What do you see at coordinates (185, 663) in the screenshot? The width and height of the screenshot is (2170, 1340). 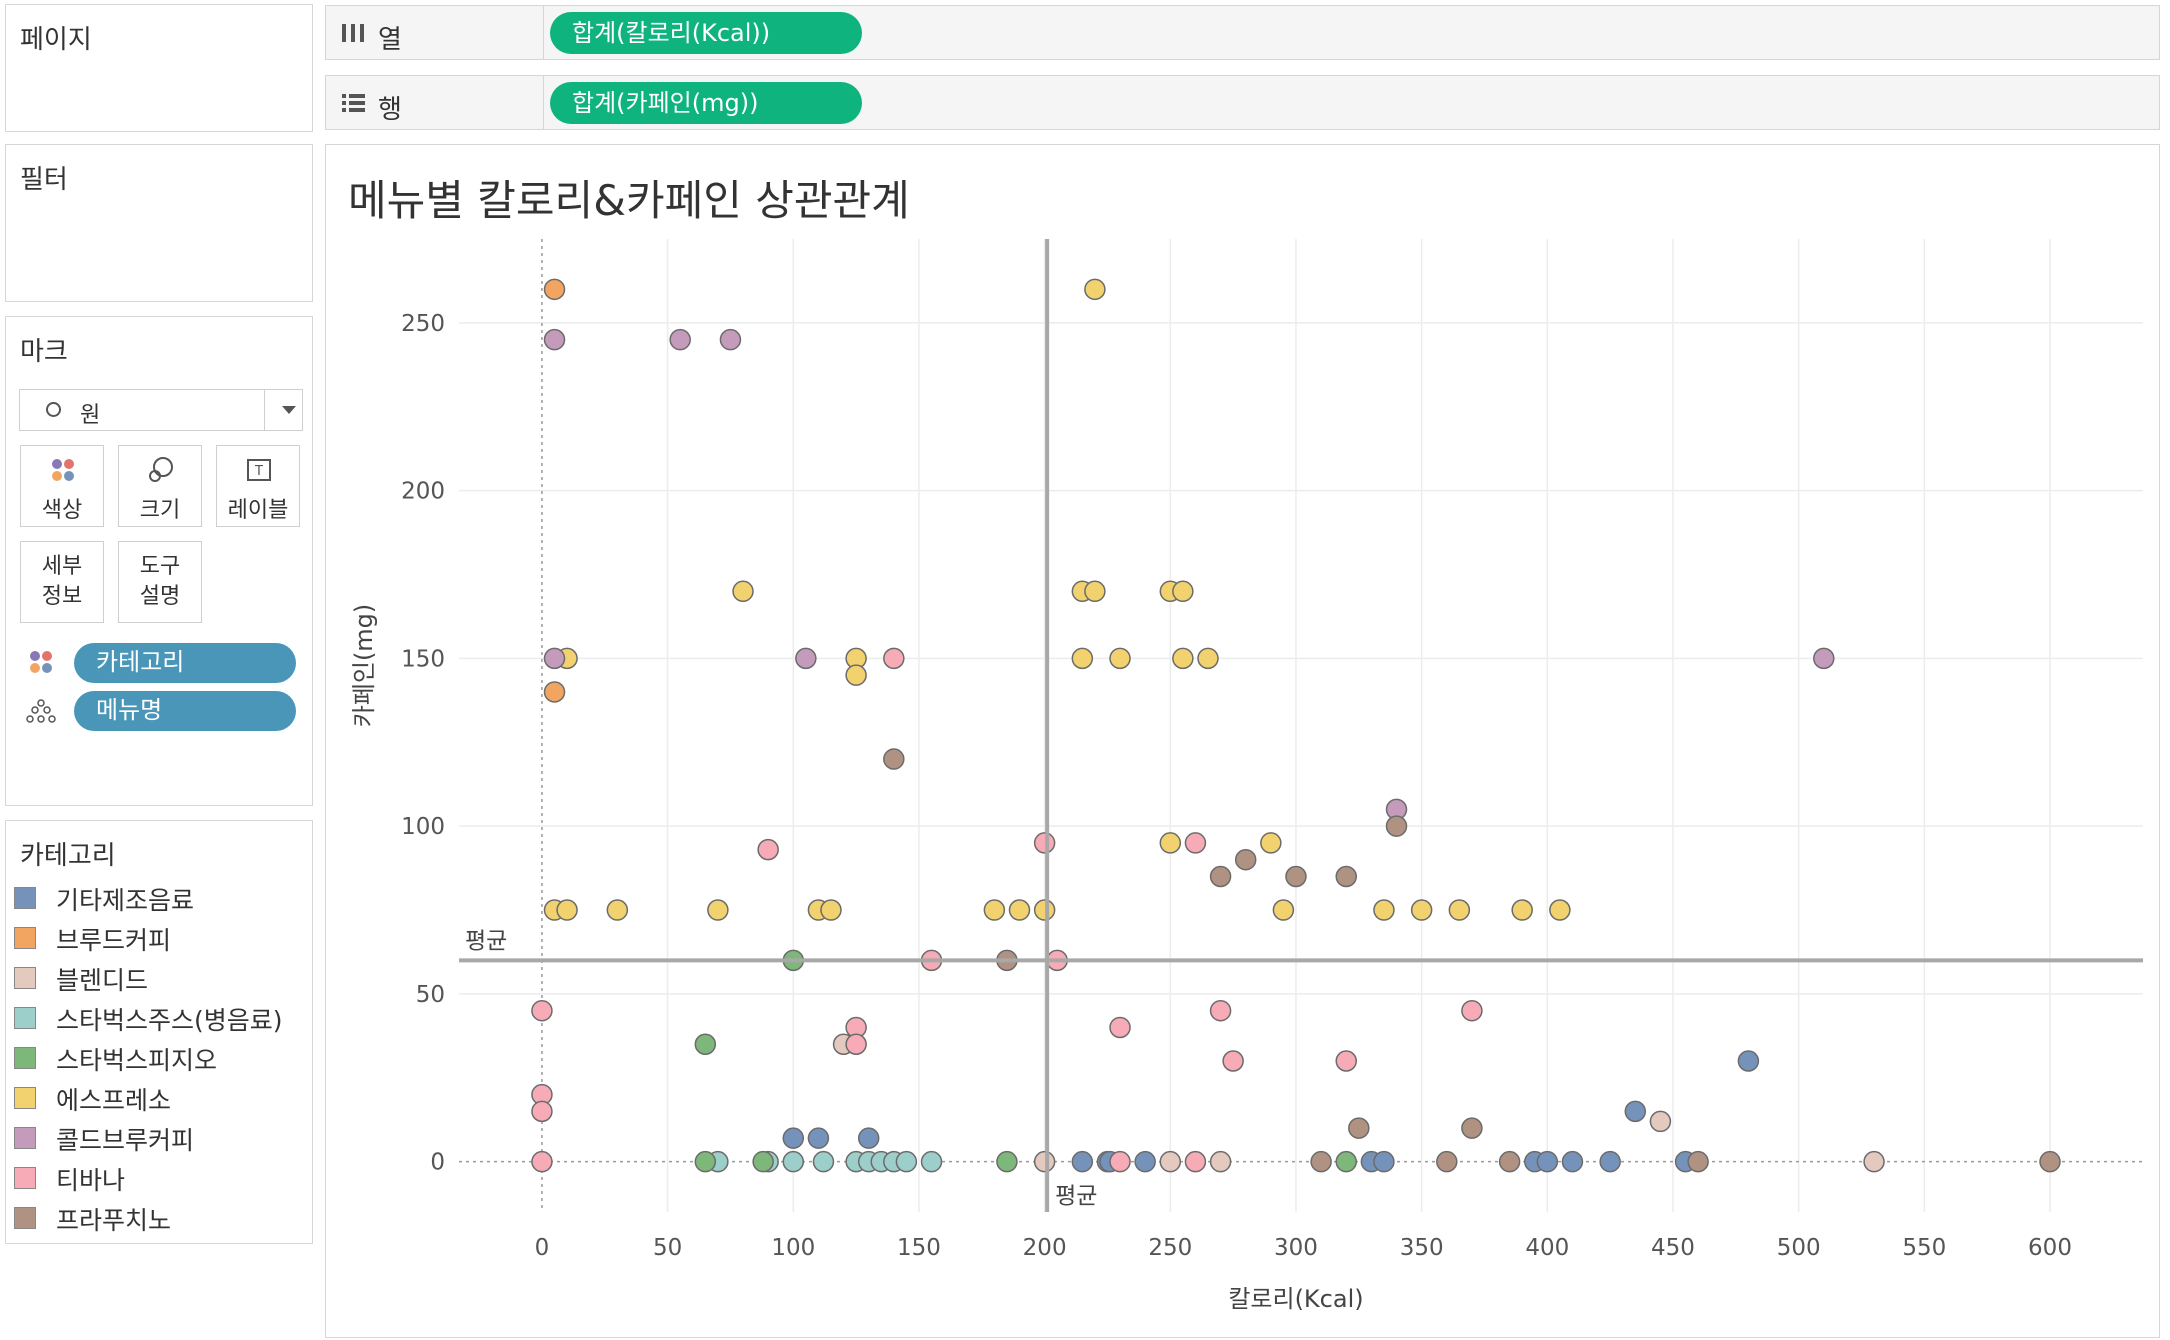 I see `category-color-pill: 카테고리` at bounding box center [185, 663].